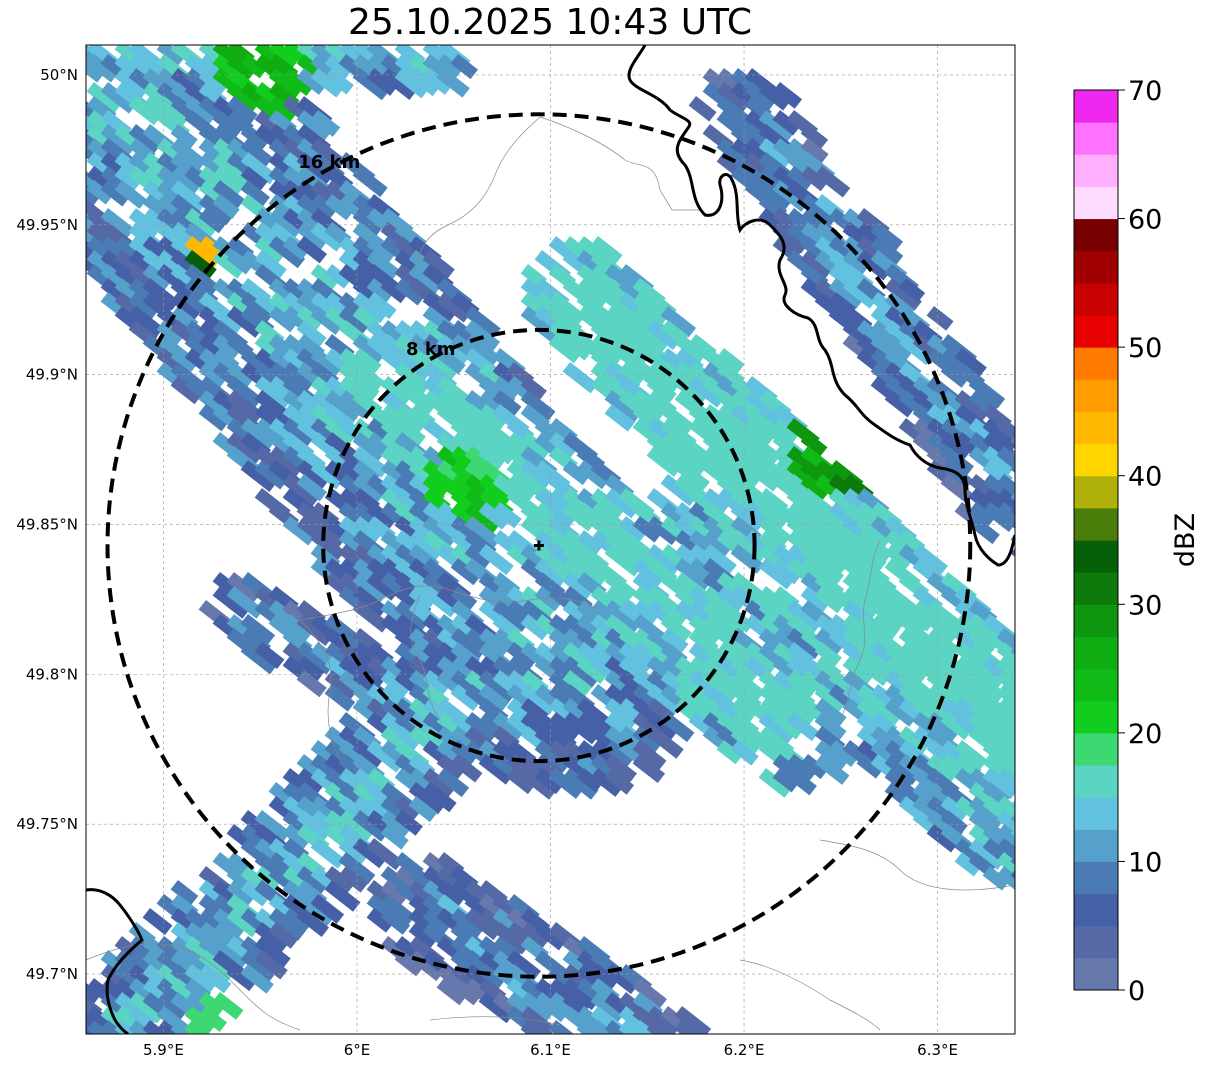 This screenshot has height=1069, width=1207. I want to click on radar-site-marker, so click(538, 545).